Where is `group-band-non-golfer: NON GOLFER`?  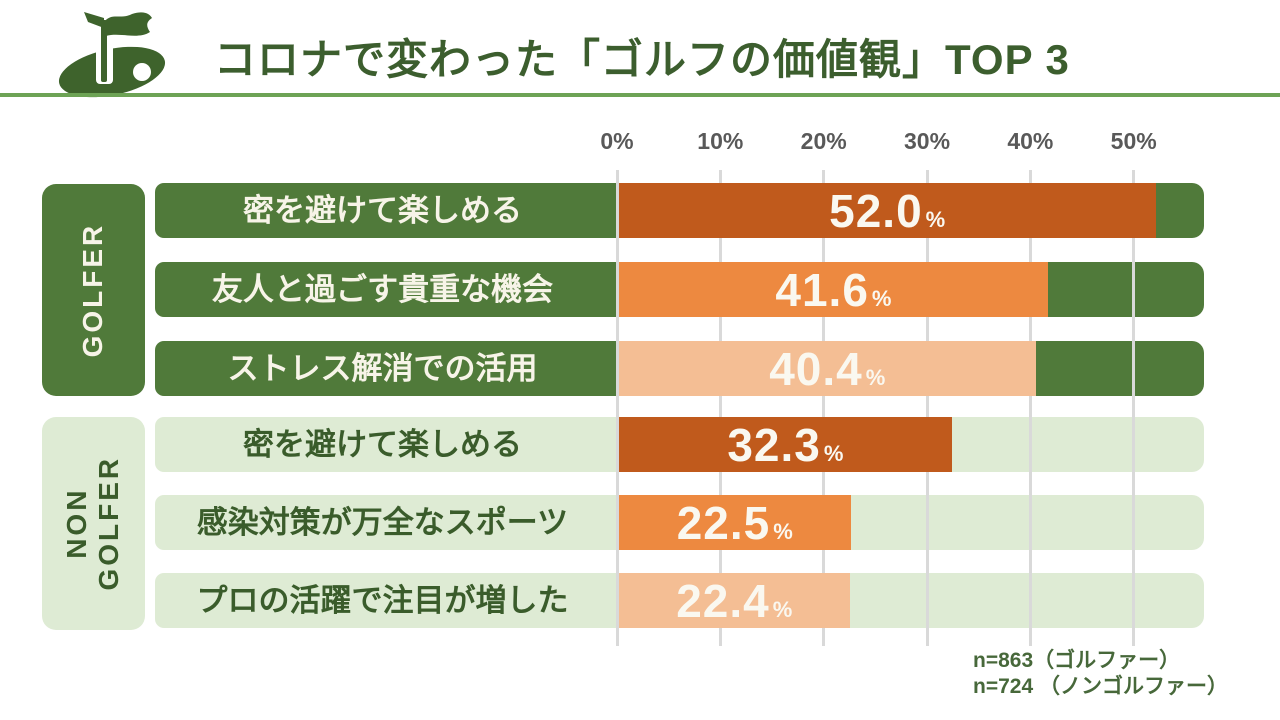
group-band-non-golfer: NON GOLFER is located at coordinates (93, 523).